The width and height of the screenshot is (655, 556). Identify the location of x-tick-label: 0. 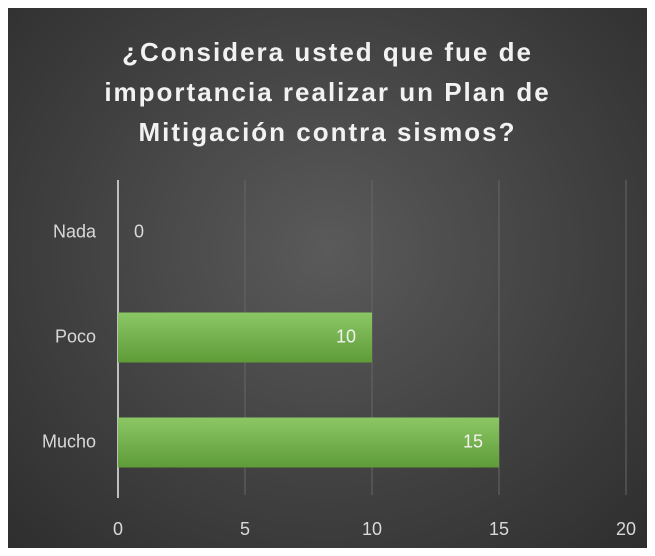
(118, 529).